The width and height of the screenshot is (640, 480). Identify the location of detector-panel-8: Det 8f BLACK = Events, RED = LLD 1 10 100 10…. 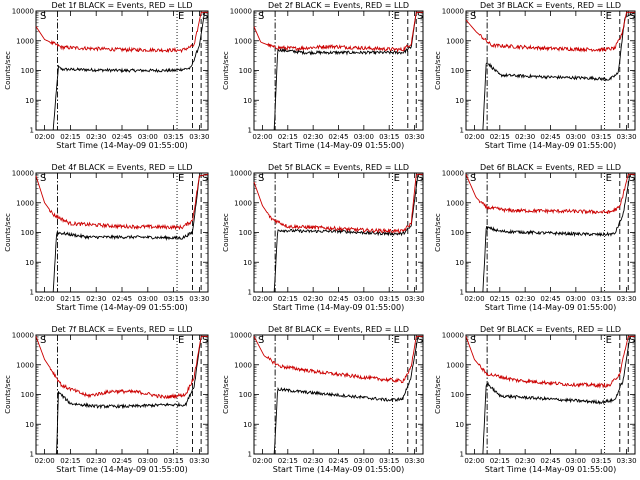
(323, 399).